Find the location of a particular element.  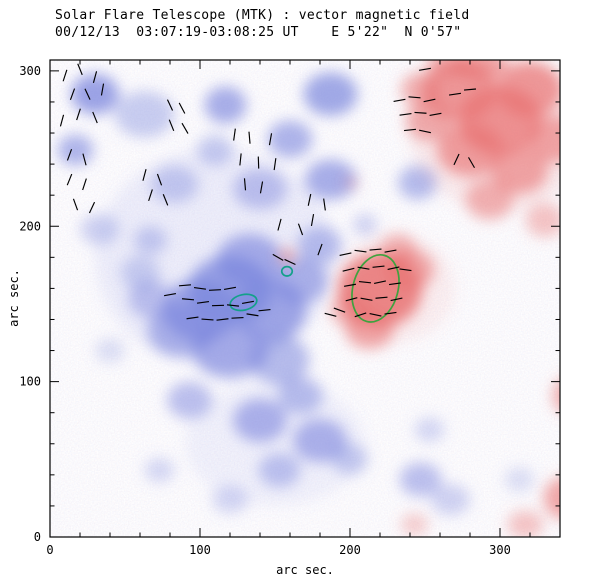

y-axis-label: arc sec. is located at coordinates (14, 298).